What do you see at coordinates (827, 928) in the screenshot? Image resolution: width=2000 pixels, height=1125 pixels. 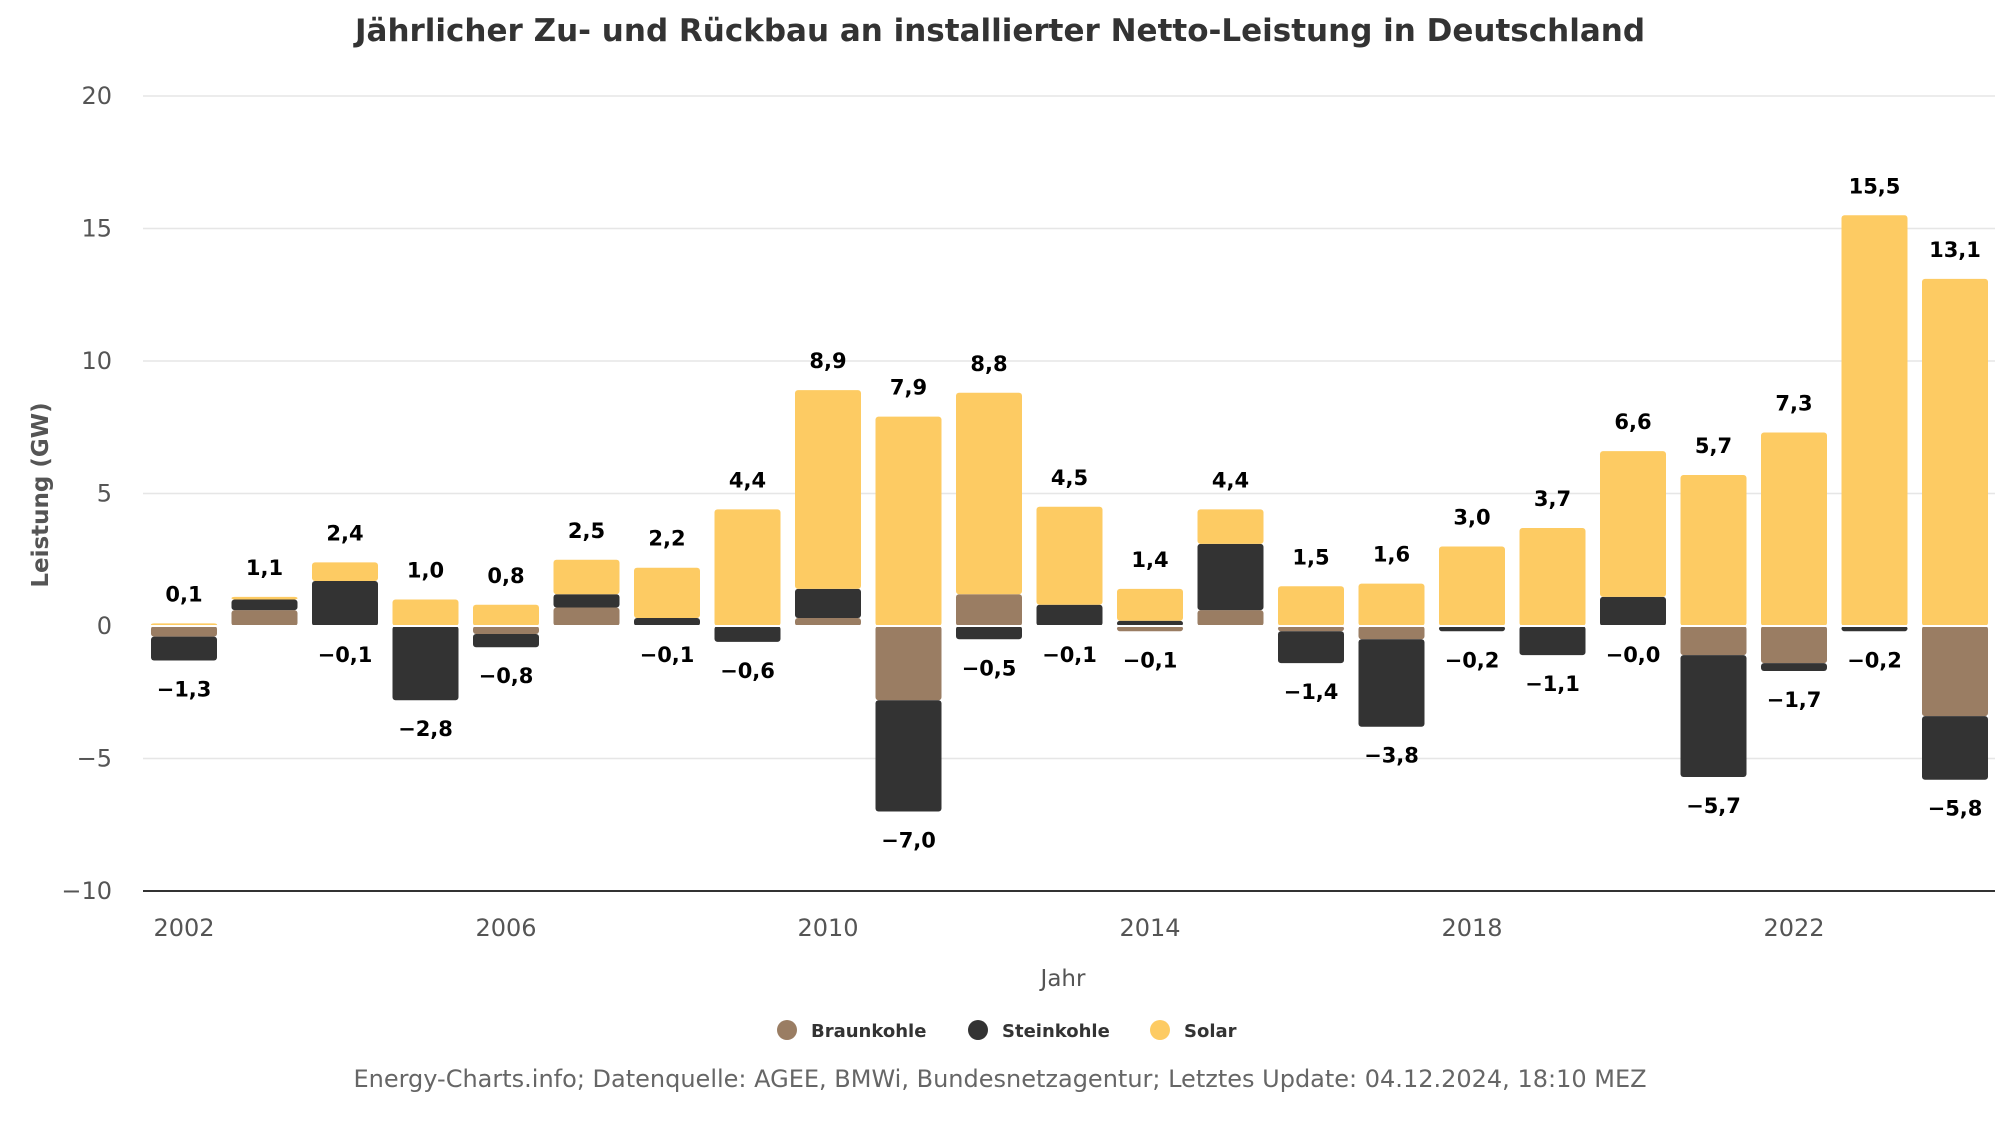 I see `x-tick-label: 2010` at bounding box center [827, 928].